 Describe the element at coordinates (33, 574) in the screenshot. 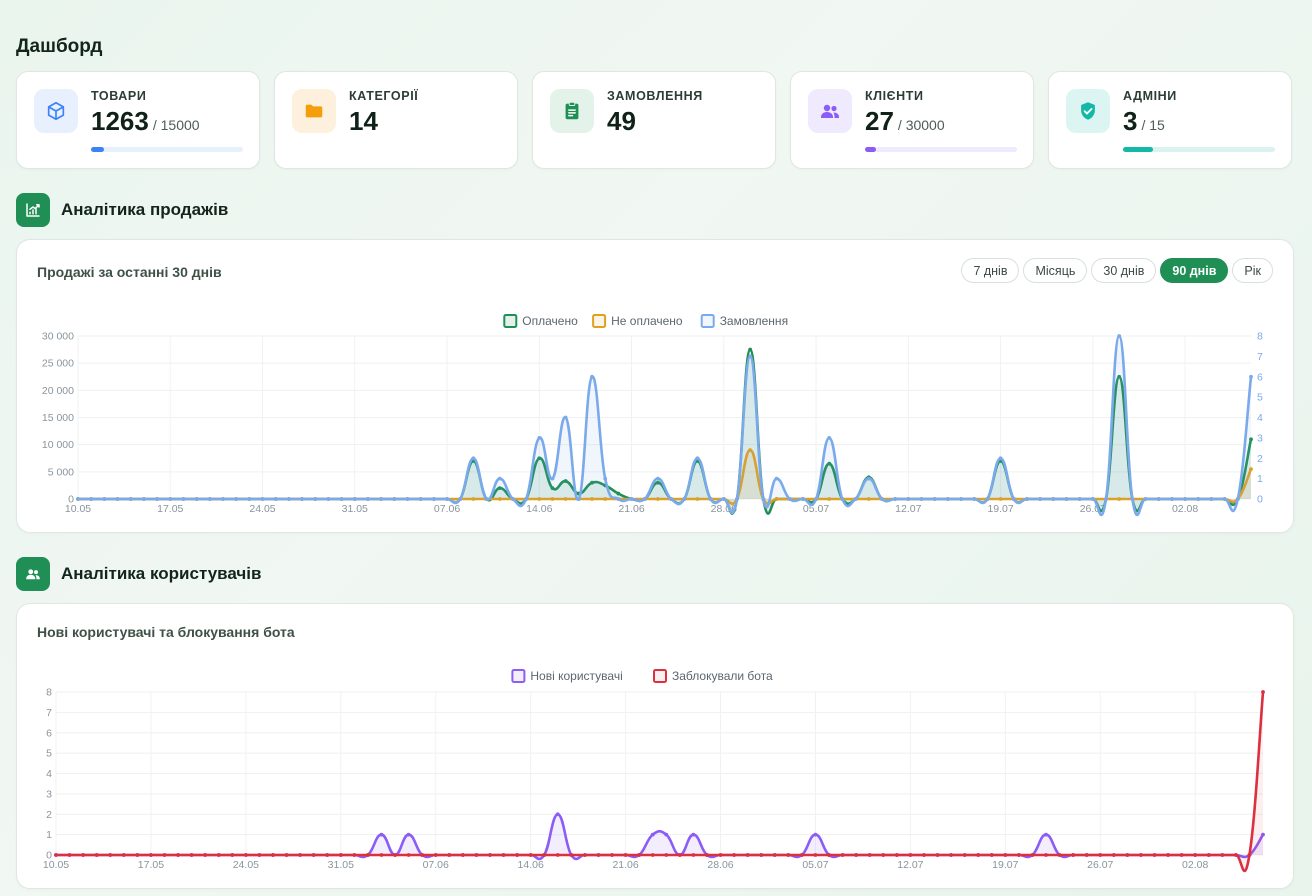

I see `users-icon` at that location.